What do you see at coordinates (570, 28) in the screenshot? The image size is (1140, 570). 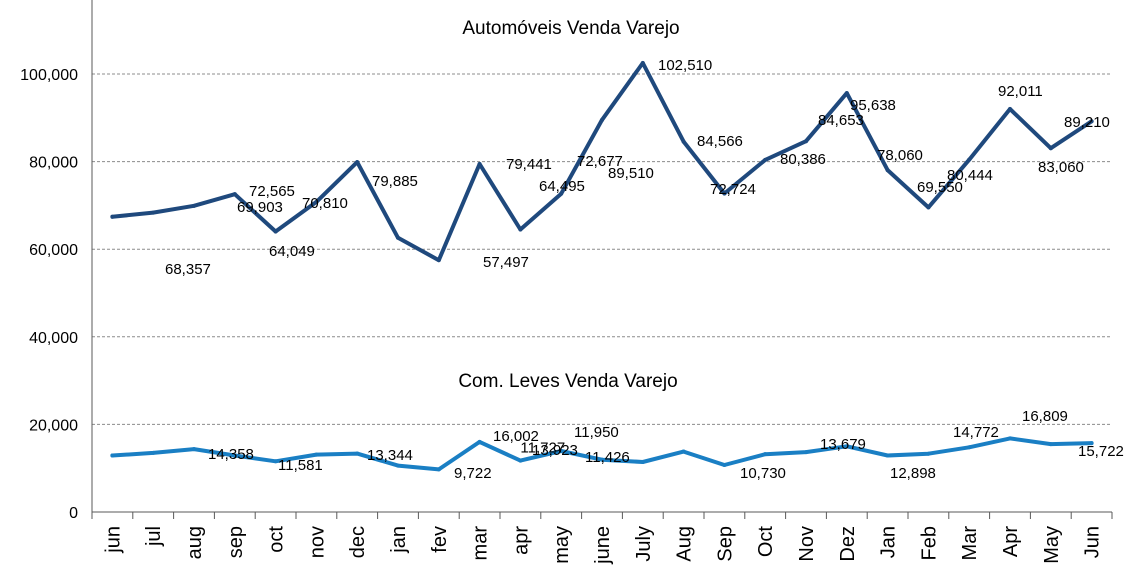 I see `series-title-automoveis: Automóveis Venda Varejo` at bounding box center [570, 28].